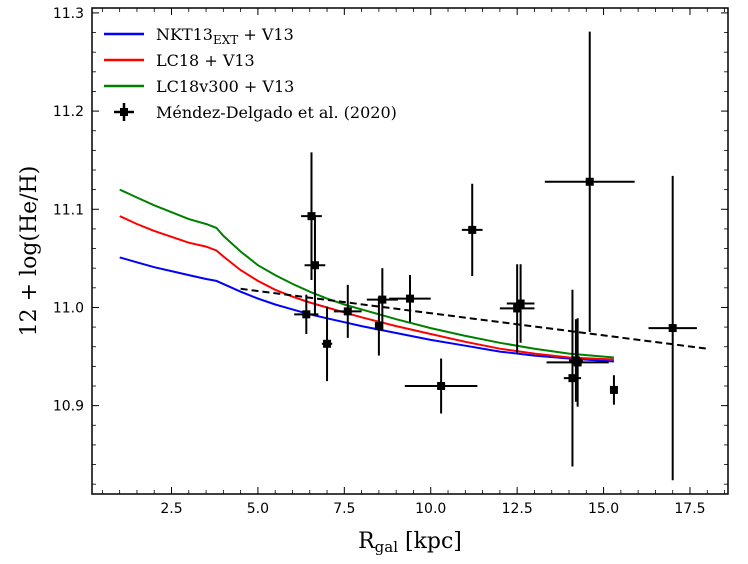 Image resolution: width=748 pixels, height=564 pixels. What do you see at coordinates (344, 509) in the screenshot?
I see `x-tick-label: 7.5` at bounding box center [344, 509].